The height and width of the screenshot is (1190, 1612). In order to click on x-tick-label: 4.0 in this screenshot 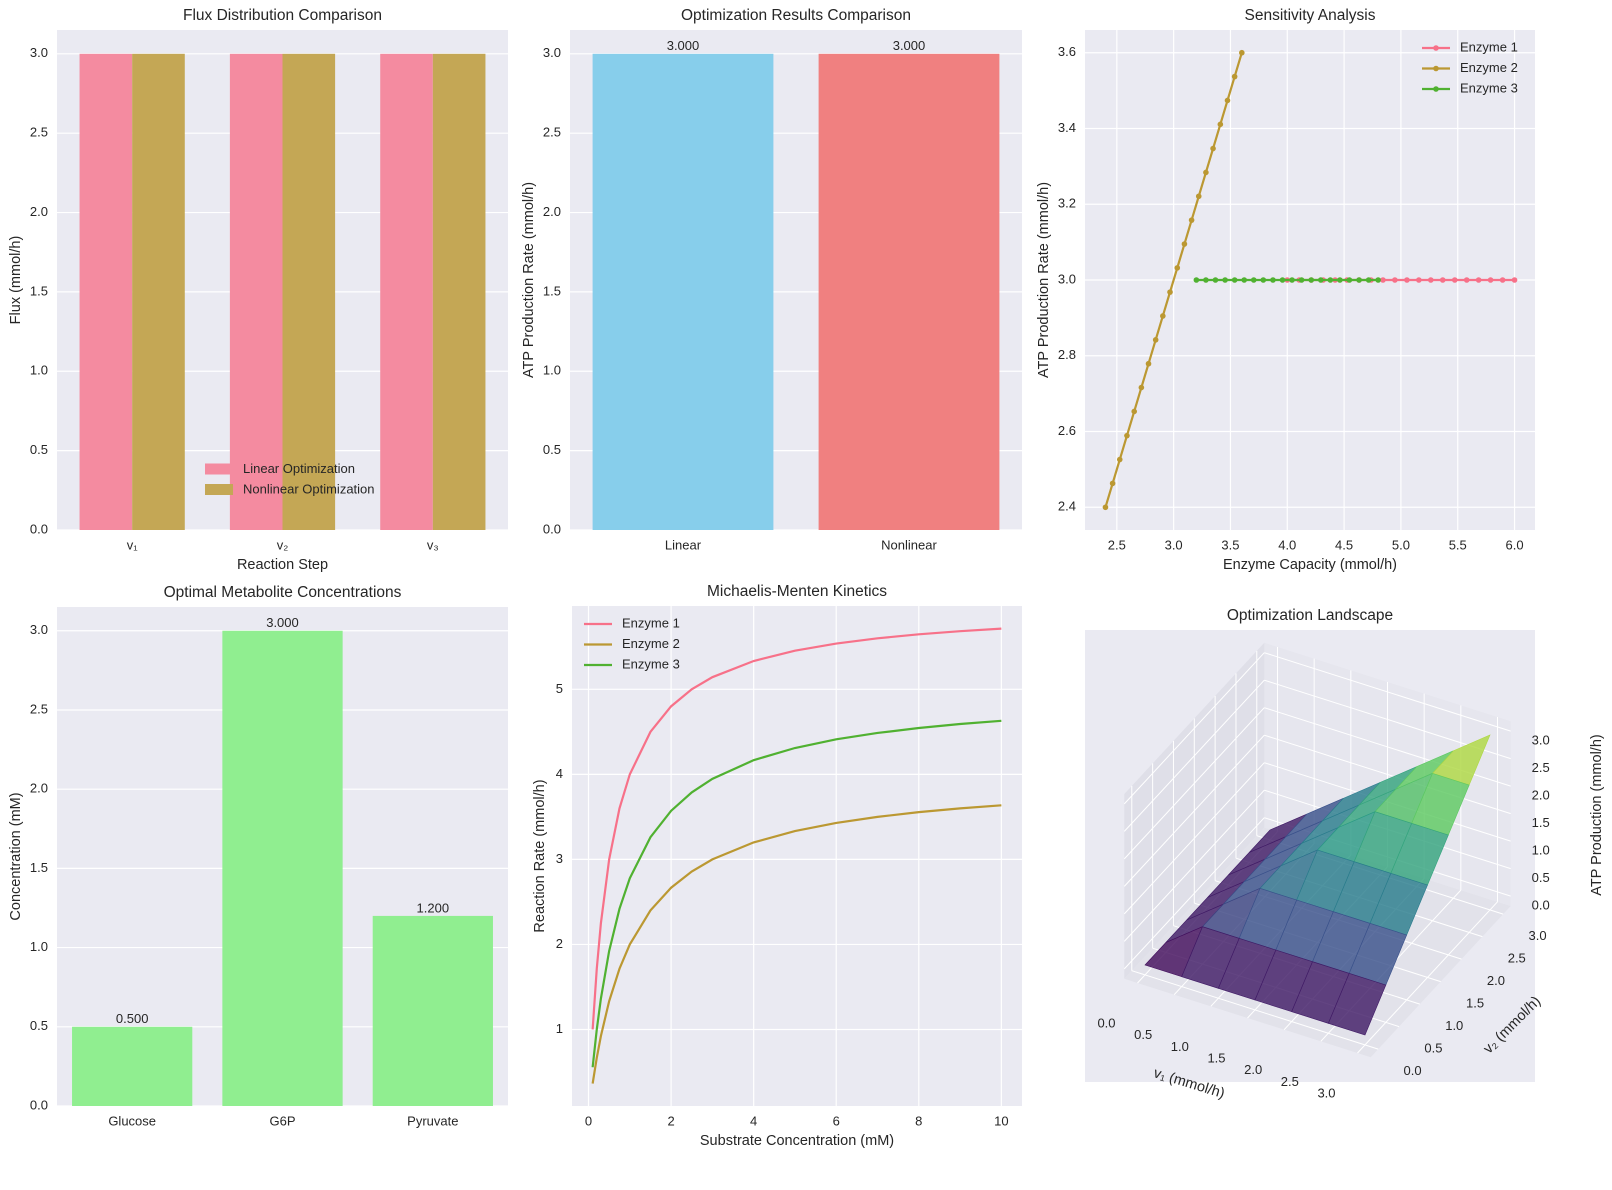, I will do `click(1287, 544)`.